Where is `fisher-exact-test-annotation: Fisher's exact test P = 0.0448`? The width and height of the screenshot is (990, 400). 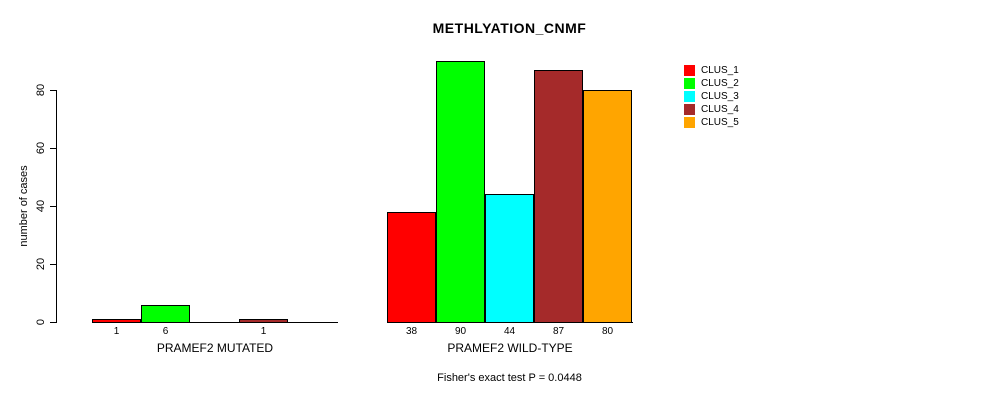 fisher-exact-test-annotation: Fisher's exact test P = 0.0448 is located at coordinates (509, 378).